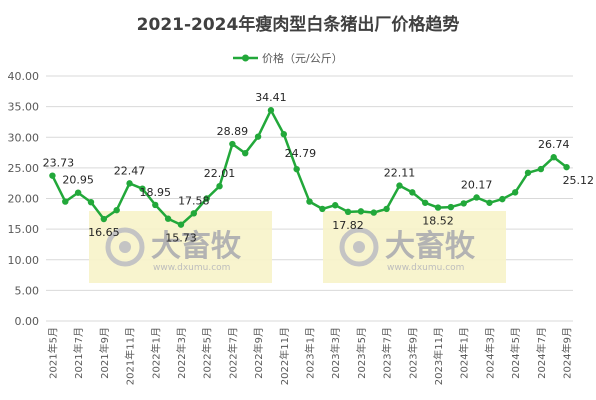 The height and width of the screenshot is (400, 596). What do you see at coordinates (130, 170) in the screenshot?
I see `data-label: 22.47` at bounding box center [130, 170].